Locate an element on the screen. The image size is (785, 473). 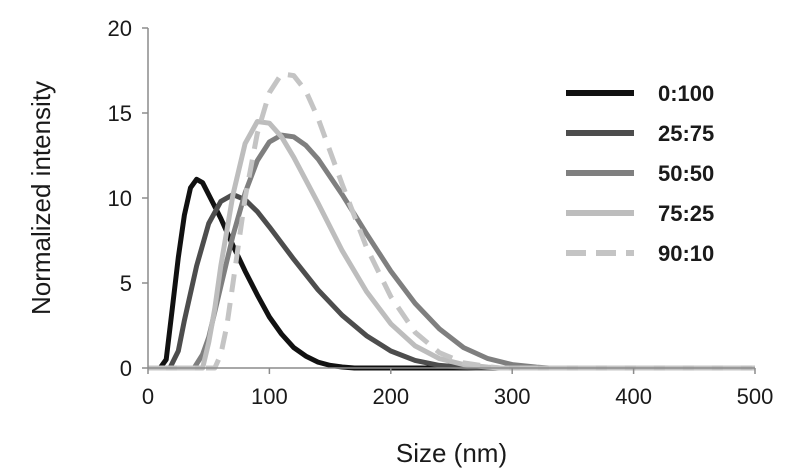
legend-label-4: 90:10 is located at coordinates (686, 253).